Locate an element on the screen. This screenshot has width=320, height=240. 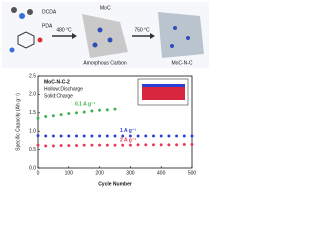
label: DCDA is located at coordinates (49, 12).